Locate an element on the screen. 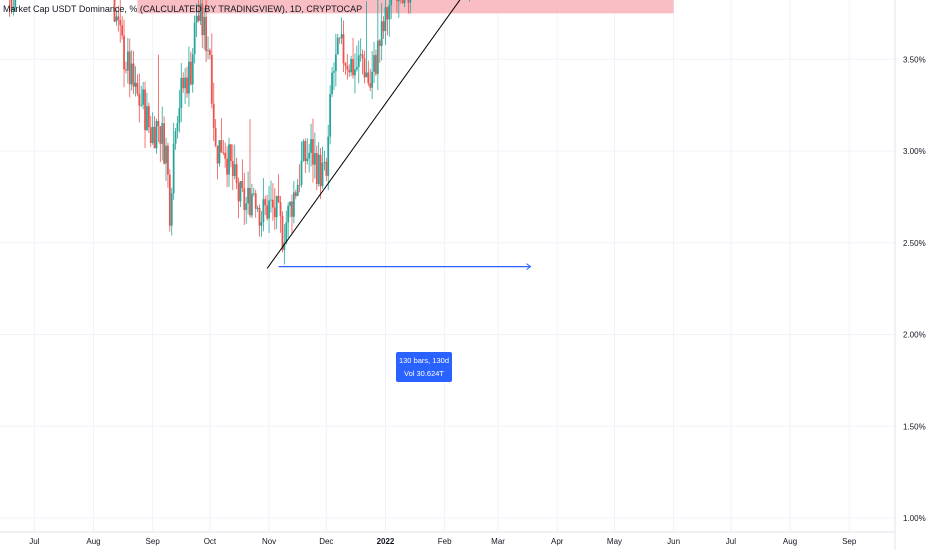  y-tick-label: 2.50% is located at coordinates (914, 243).